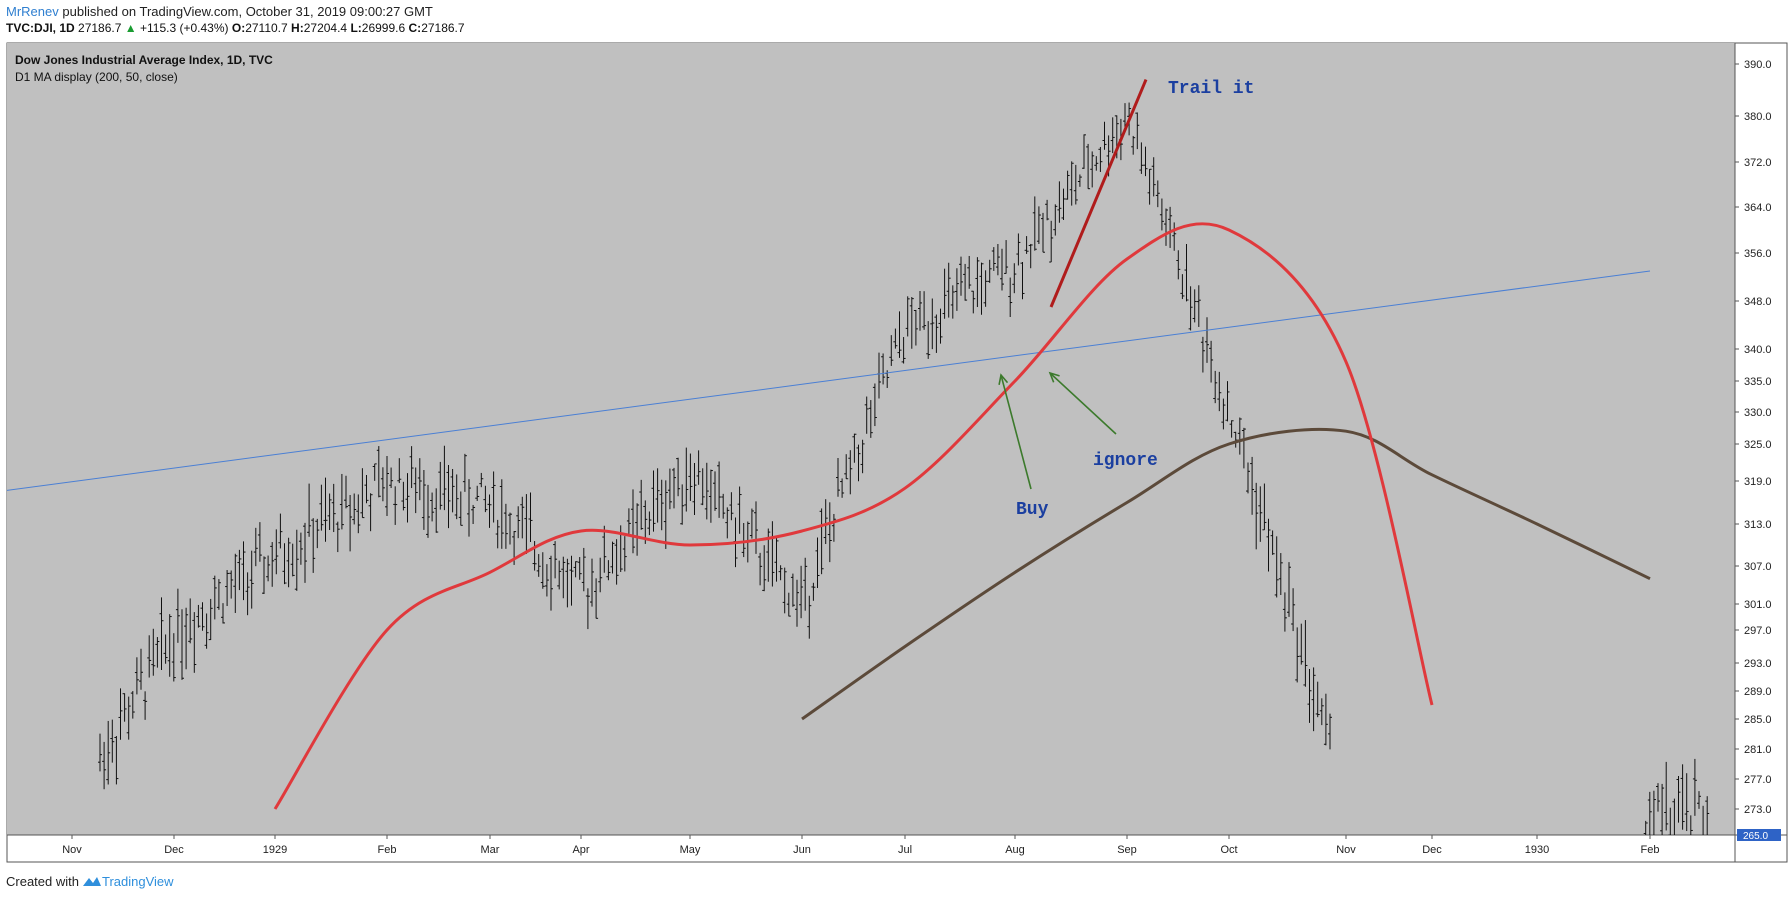 The height and width of the screenshot is (899, 1788). I want to click on x-tick-label: Sep, so click(1127, 850).